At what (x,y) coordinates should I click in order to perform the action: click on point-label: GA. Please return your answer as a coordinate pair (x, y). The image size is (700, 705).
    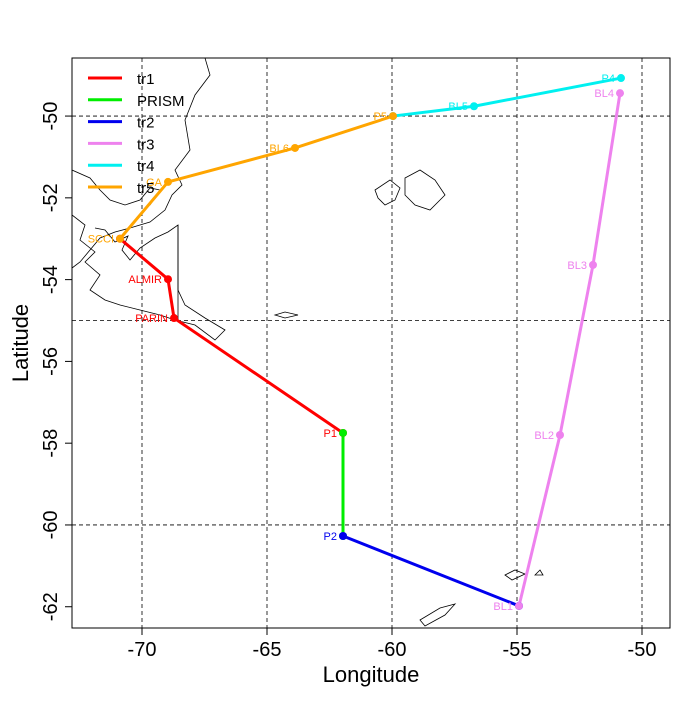
    Looking at the image, I should click on (154, 183).